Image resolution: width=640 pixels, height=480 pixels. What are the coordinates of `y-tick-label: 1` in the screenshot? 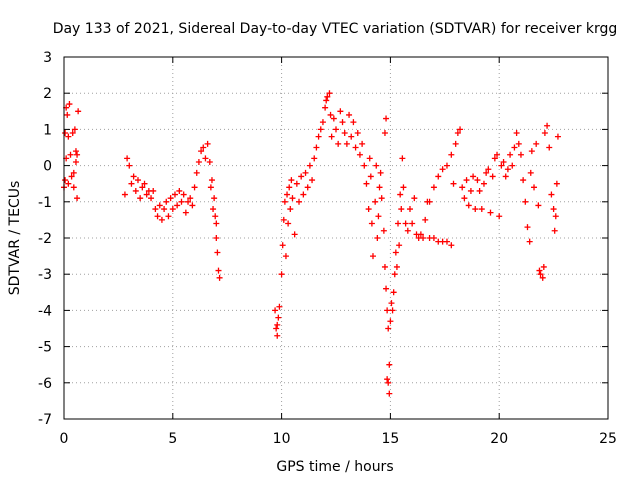 It's located at (47, 130).